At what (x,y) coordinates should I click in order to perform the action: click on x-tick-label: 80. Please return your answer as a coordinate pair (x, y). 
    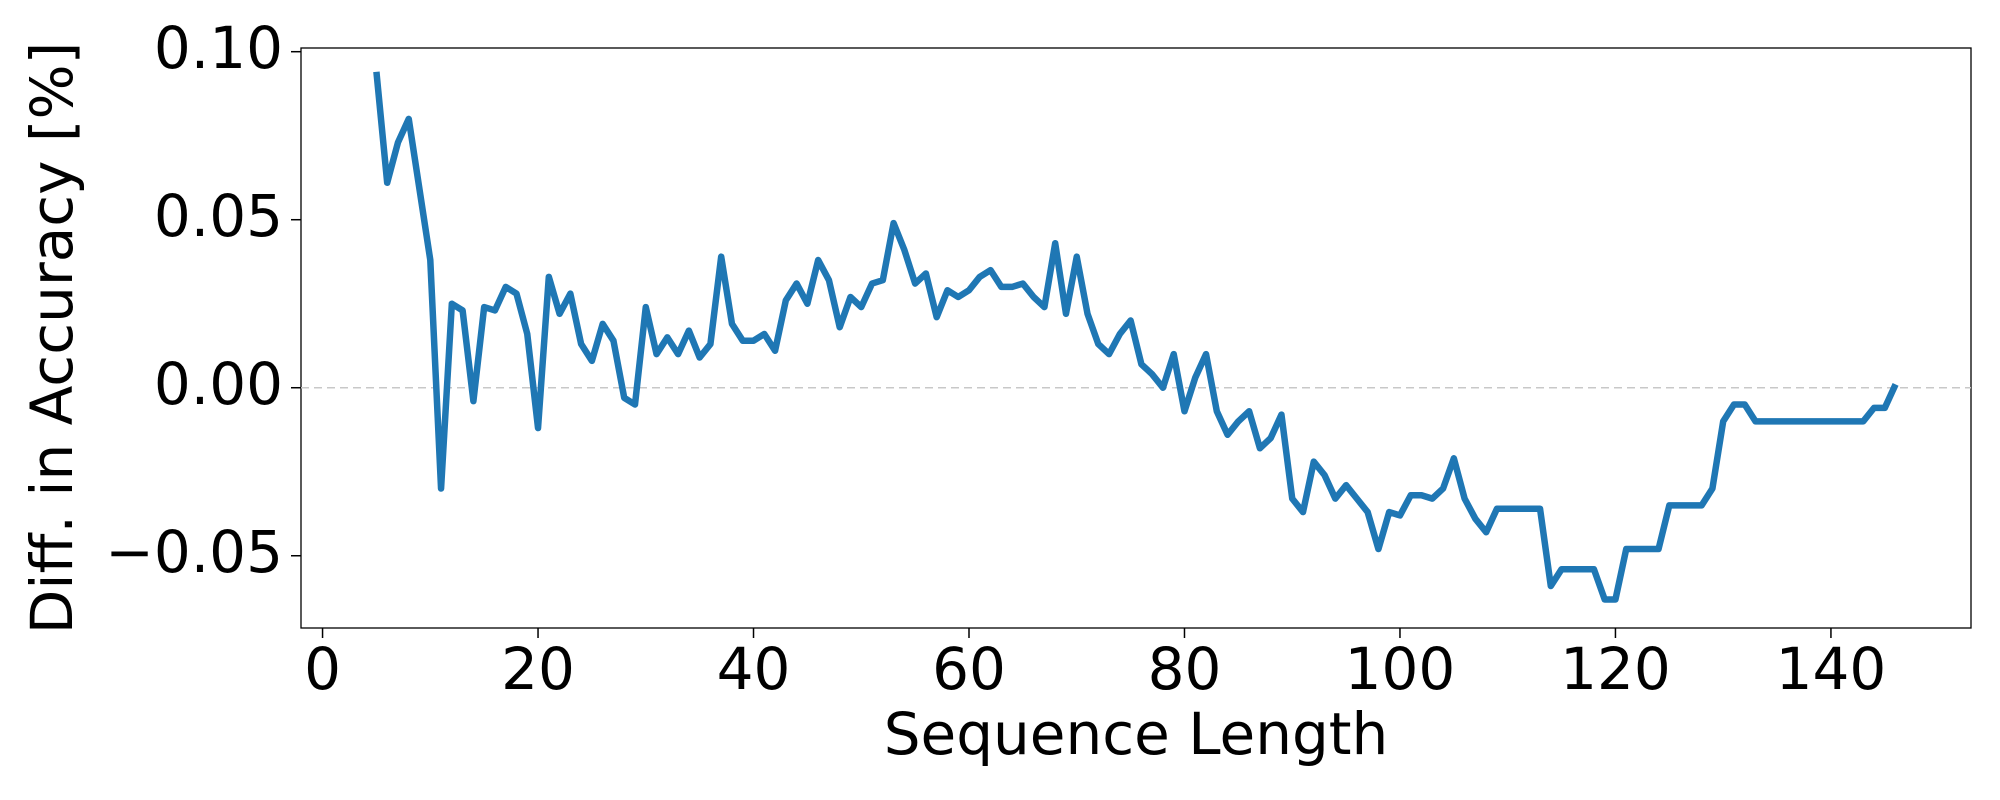
    Looking at the image, I should click on (1185, 669).